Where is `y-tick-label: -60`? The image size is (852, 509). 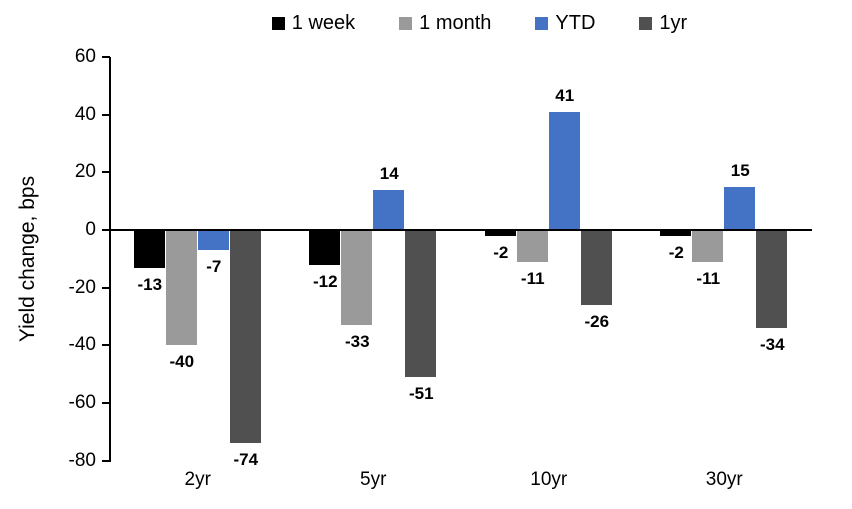
y-tick-label: -60 is located at coordinates (82, 403).